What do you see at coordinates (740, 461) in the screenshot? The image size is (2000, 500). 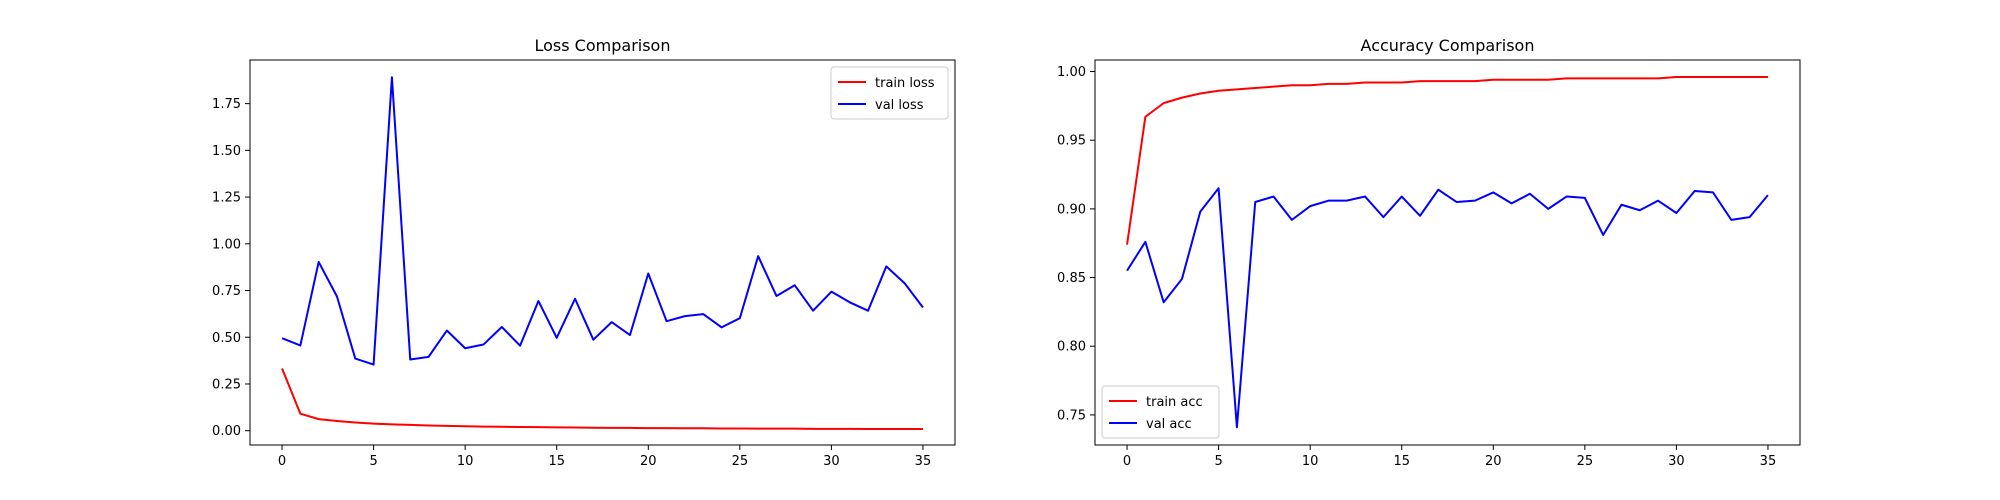 I see `loss-x-tick-label: 25` at bounding box center [740, 461].